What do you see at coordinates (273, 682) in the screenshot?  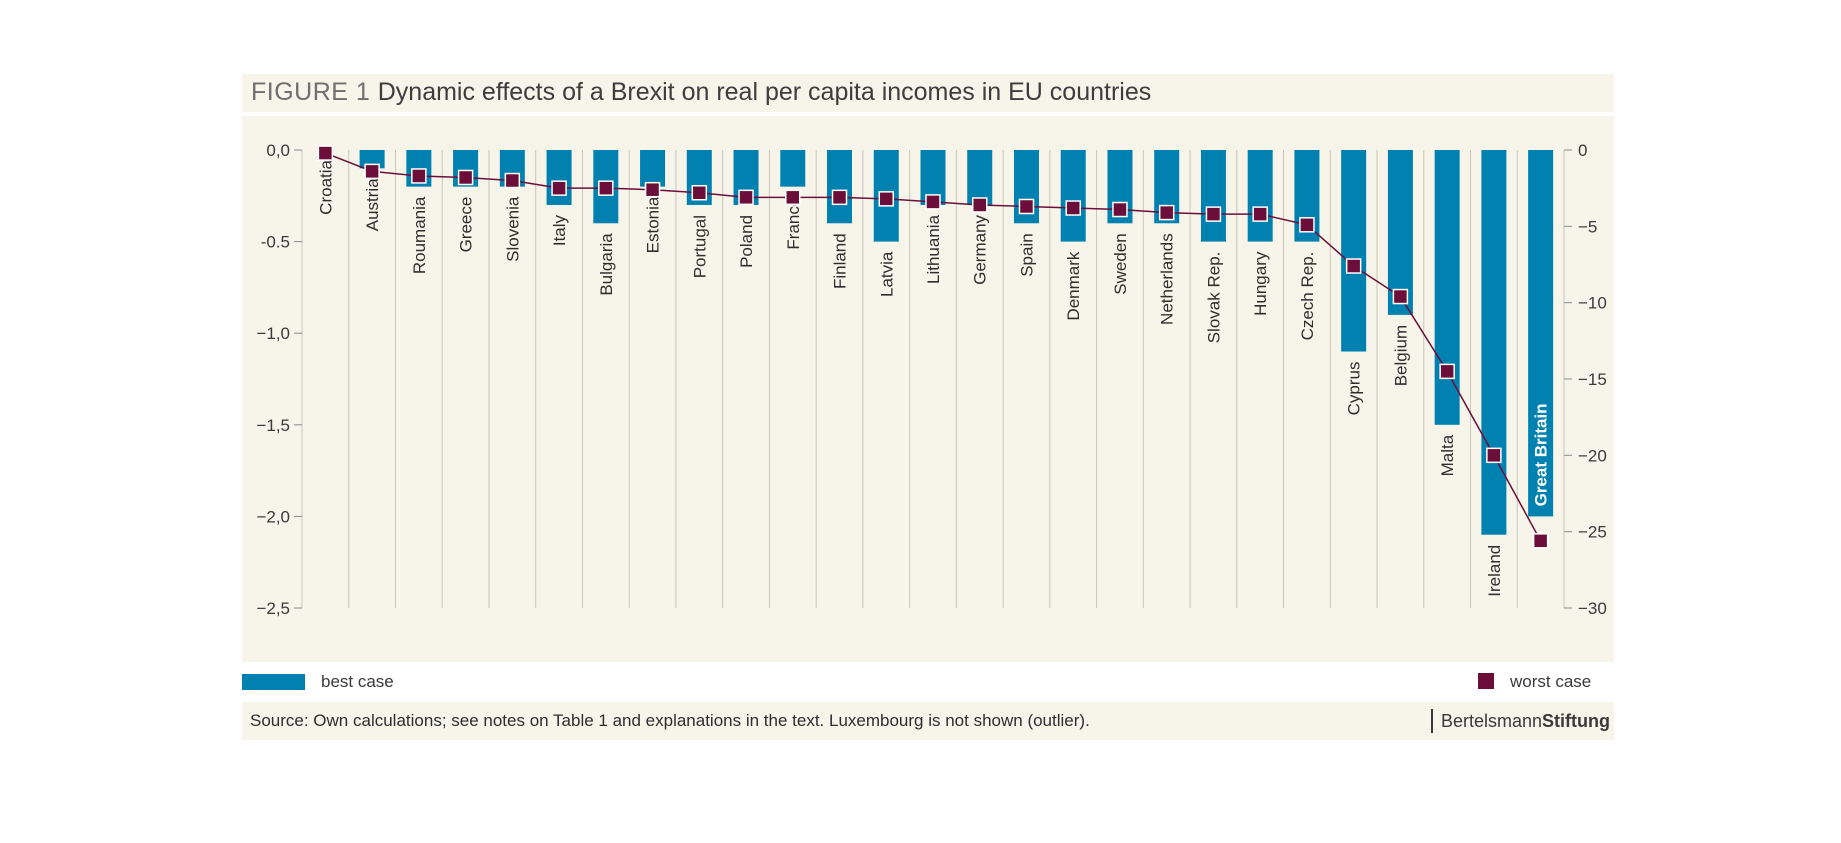 I see `legend-bar-swatch` at bounding box center [273, 682].